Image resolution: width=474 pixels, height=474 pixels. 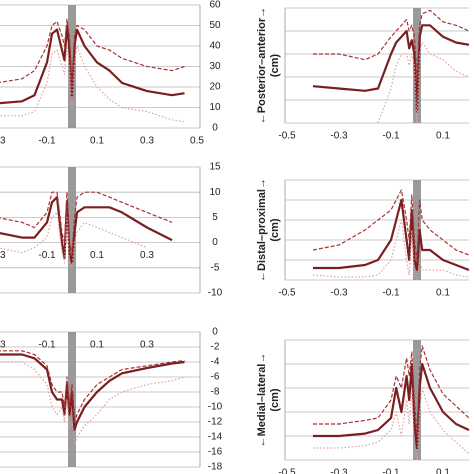 I want to click on y-tick-label: 30, so click(x=215, y=66).